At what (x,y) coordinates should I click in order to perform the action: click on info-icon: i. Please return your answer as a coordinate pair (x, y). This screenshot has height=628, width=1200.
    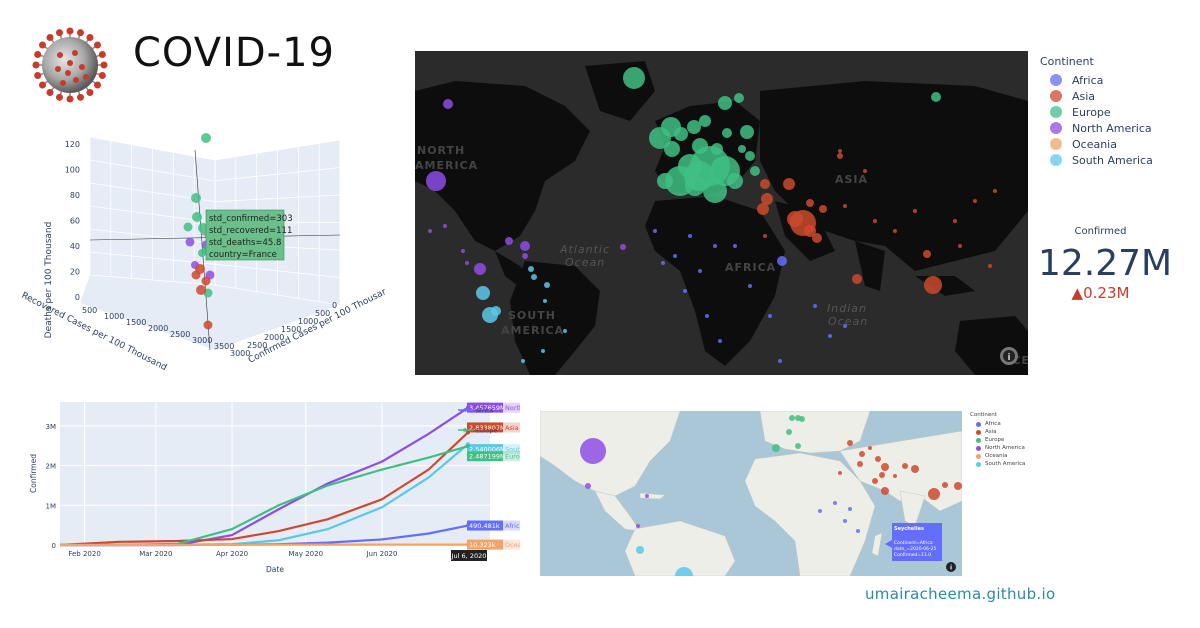
    Looking at the image, I should click on (951, 567).